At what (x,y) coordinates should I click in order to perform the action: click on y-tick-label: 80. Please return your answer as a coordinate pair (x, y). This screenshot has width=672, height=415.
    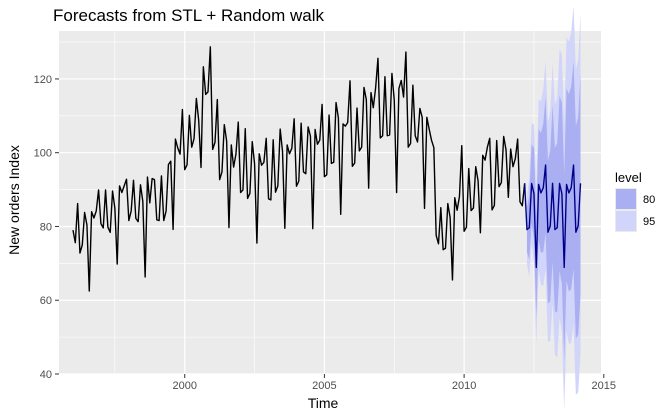
    Looking at the image, I should click on (46, 227).